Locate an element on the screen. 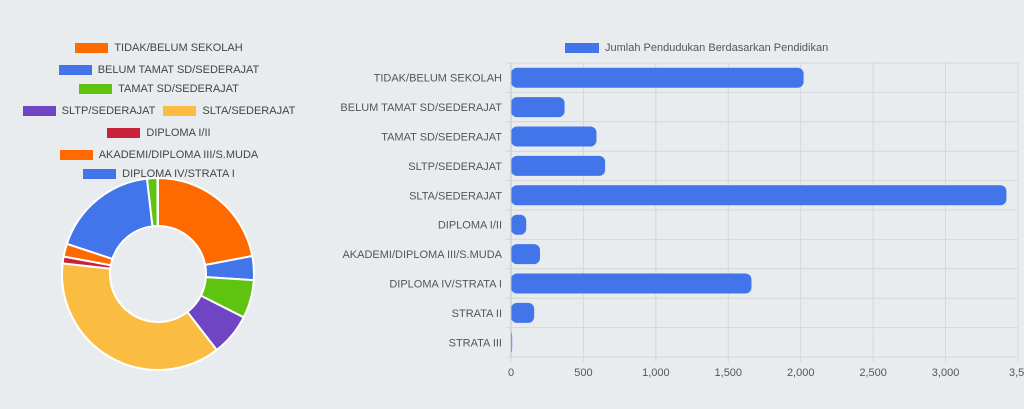  legend-label: SLTA/SEDERAJAT is located at coordinates (249, 111).